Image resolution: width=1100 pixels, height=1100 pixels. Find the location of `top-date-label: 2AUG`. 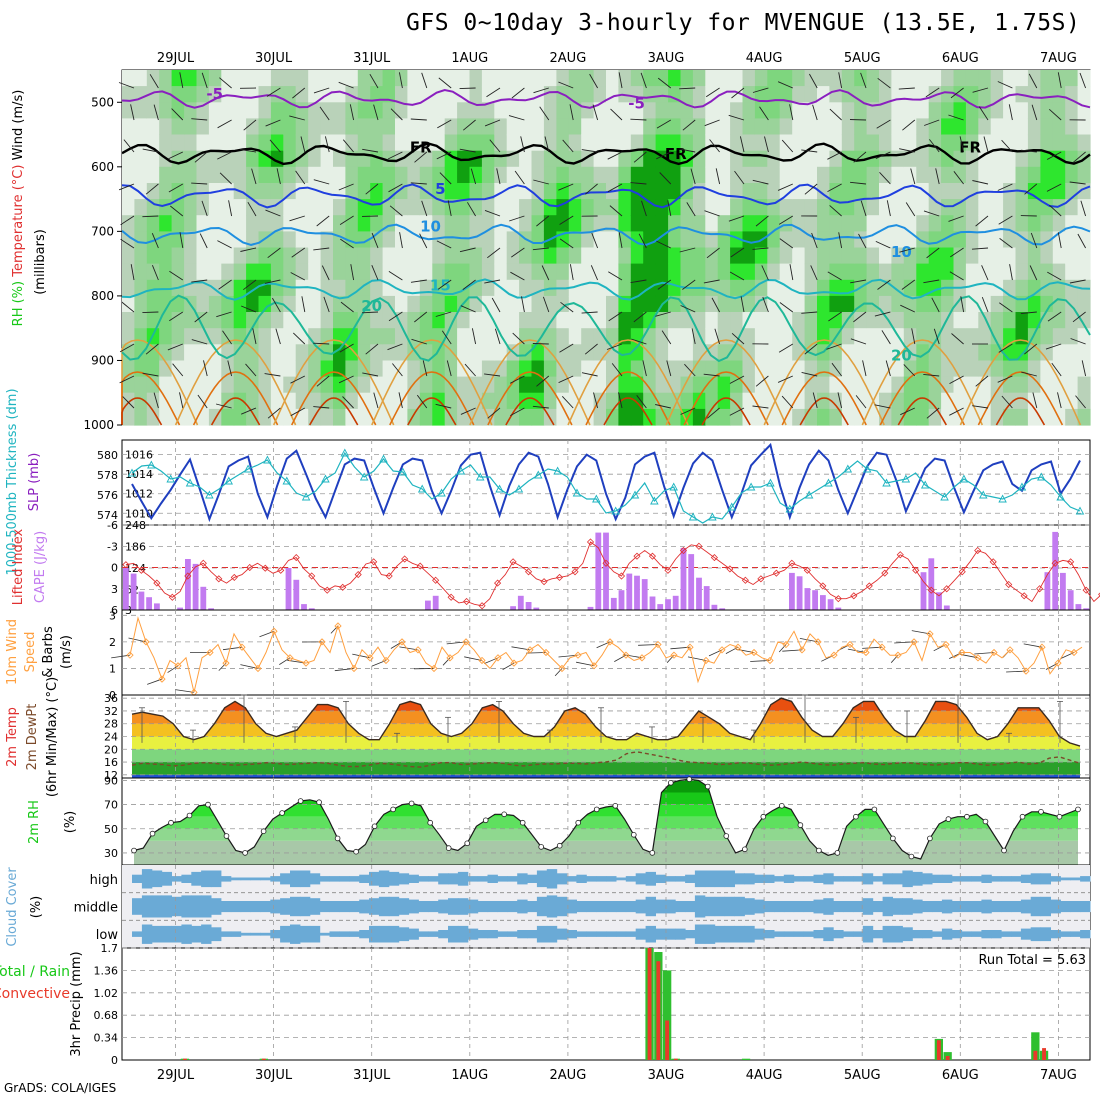

top-date-label: 2AUG is located at coordinates (568, 58).